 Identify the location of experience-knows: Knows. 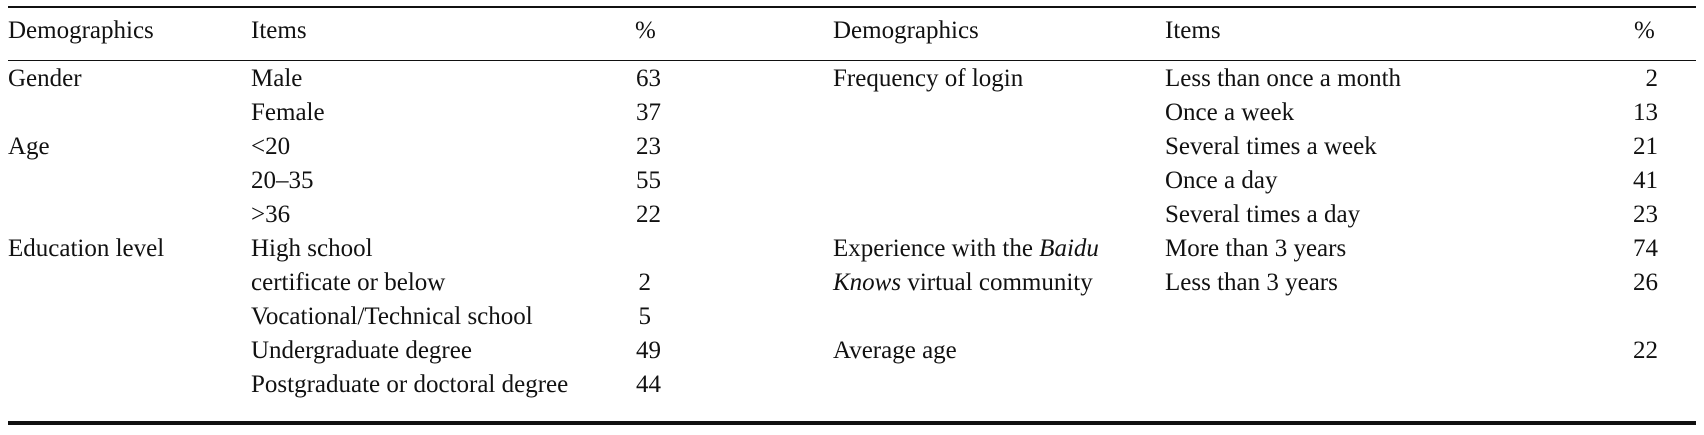
(867, 282).